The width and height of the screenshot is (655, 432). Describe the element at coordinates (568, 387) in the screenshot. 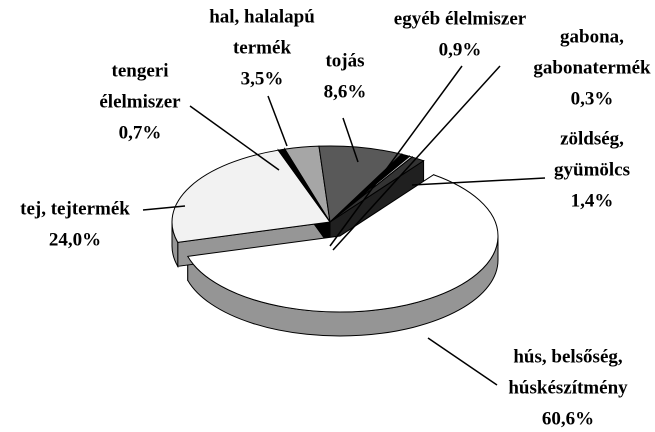

I see `slice-label: húskészítmény` at that location.